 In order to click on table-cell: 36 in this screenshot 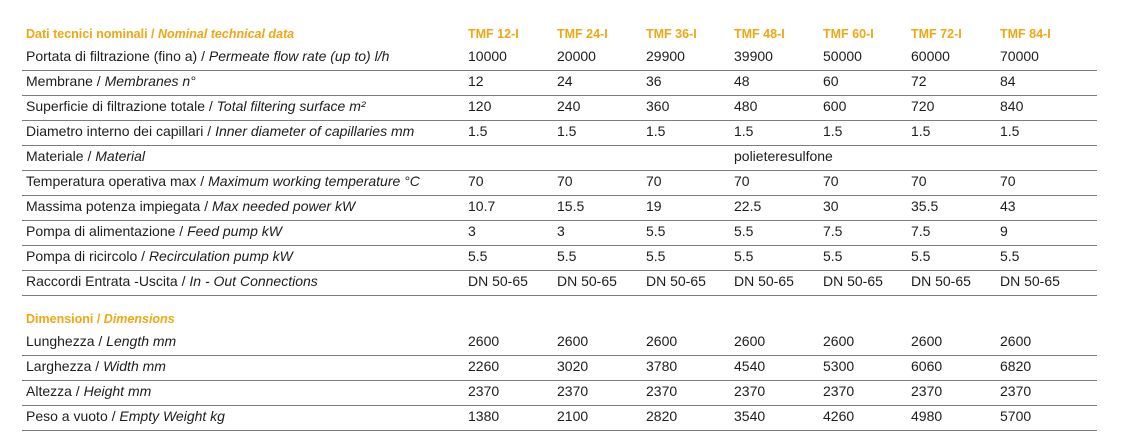, I will do `click(654, 81)`.